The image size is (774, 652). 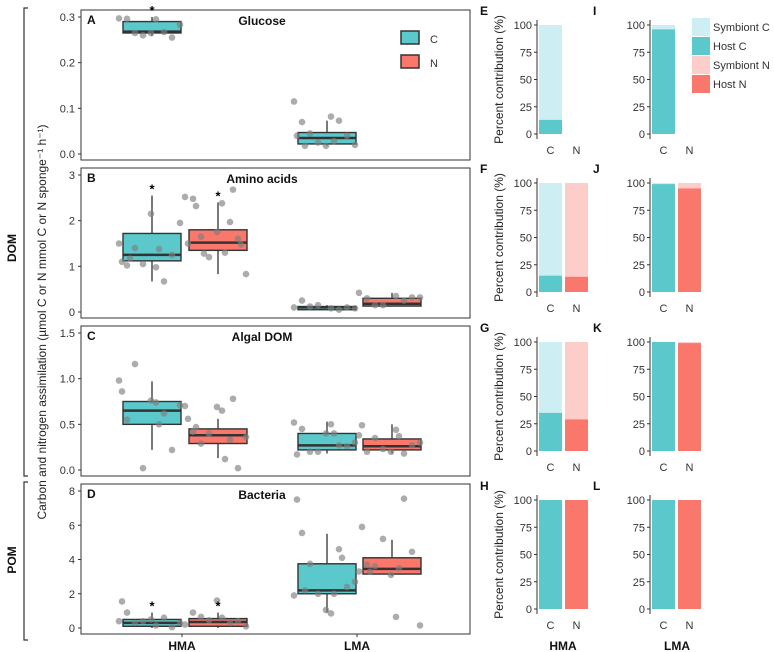 I want to click on box-HMA-N: *, so click(x=215, y=613).